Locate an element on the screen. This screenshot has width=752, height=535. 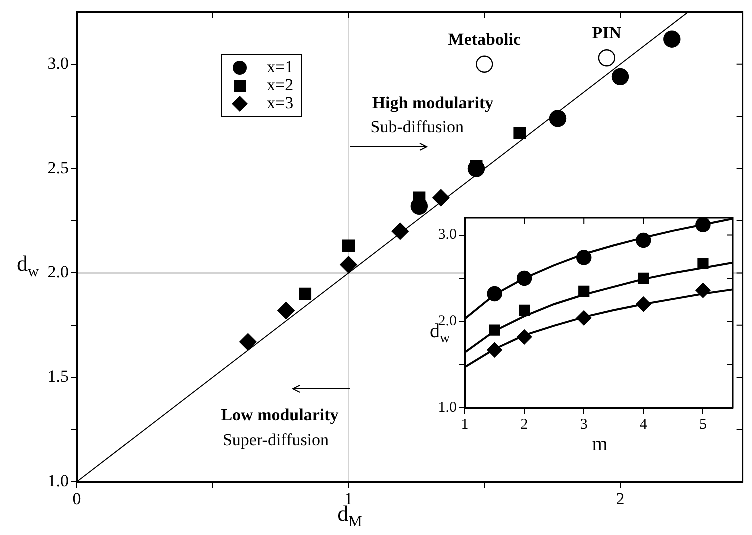
x-tick-label: 5 is located at coordinates (703, 424).